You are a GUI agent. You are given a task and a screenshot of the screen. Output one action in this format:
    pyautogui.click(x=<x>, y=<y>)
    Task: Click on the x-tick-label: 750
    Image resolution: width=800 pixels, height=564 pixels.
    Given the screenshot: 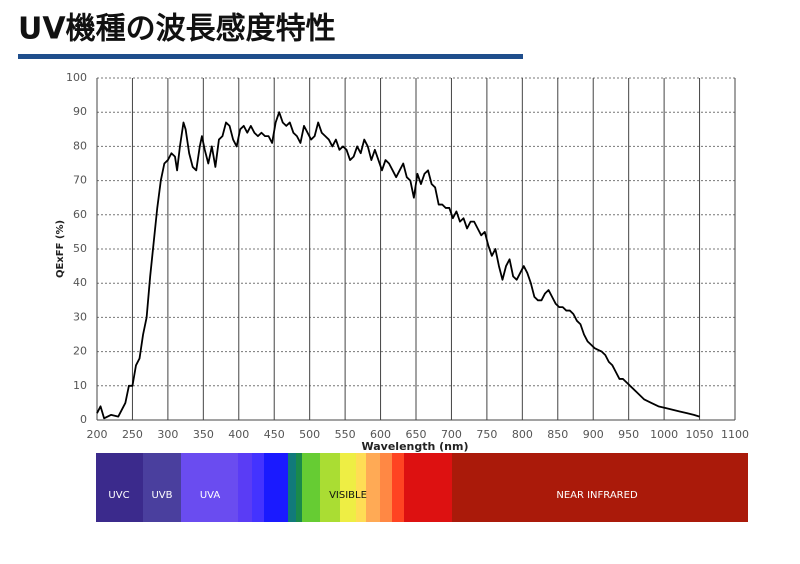 What is the action you would take?
    pyautogui.click(x=486, y=434)
    